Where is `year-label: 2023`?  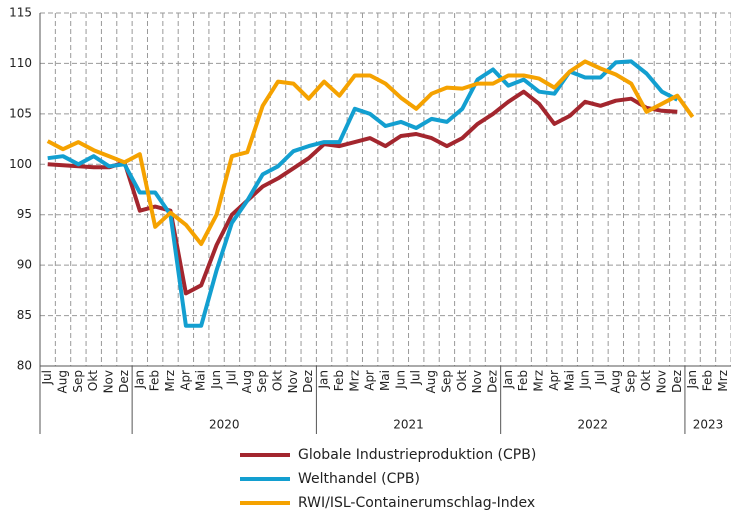 year-label: 2023 is located at coordinates (708, 425).